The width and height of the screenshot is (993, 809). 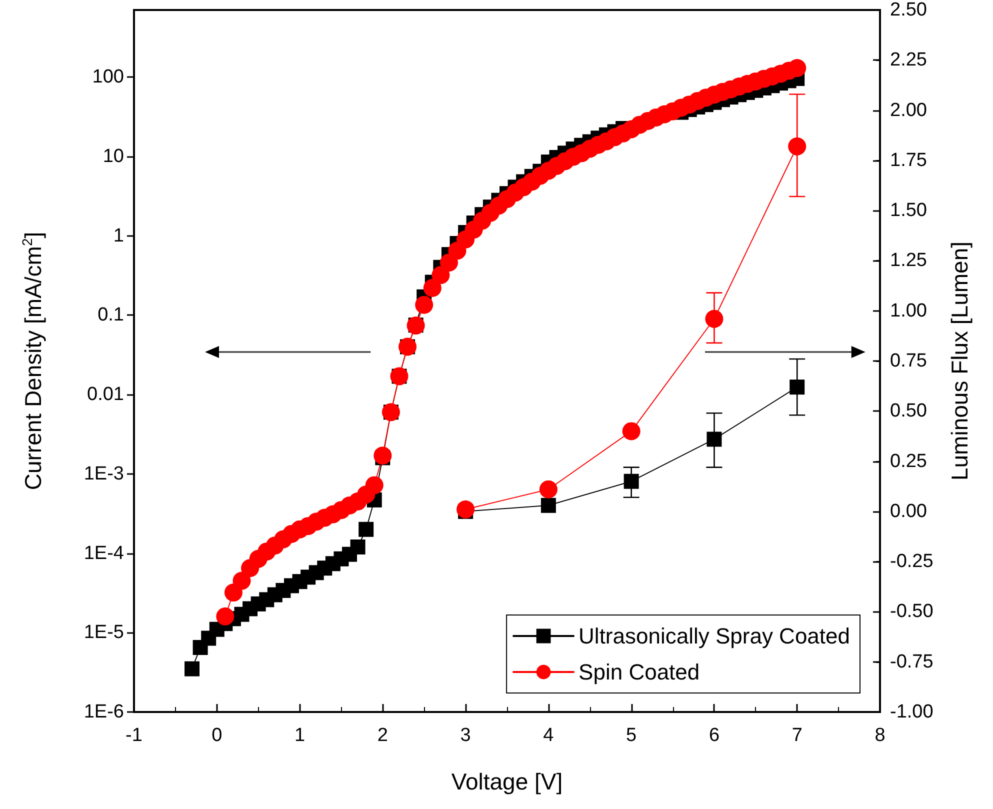 What do you see at coordinates (908, 461) in the screenshot?
I see `y2-tick-label: 0.25` at bounding box center [908, 461].